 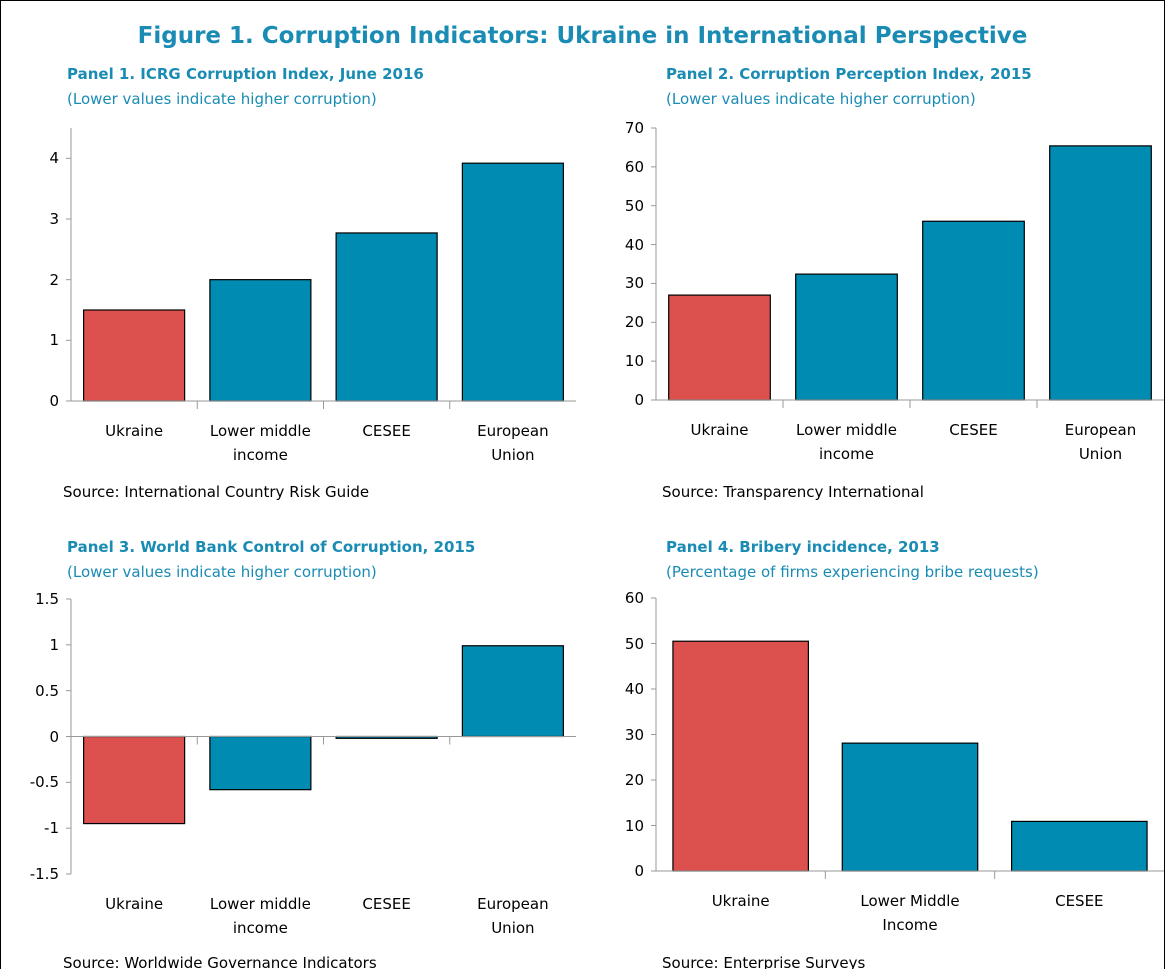 What do you see at coordinates (47, 690) in the screenshot?
I see `y-tick-label: 0.5` at bounding box center [47, 690].